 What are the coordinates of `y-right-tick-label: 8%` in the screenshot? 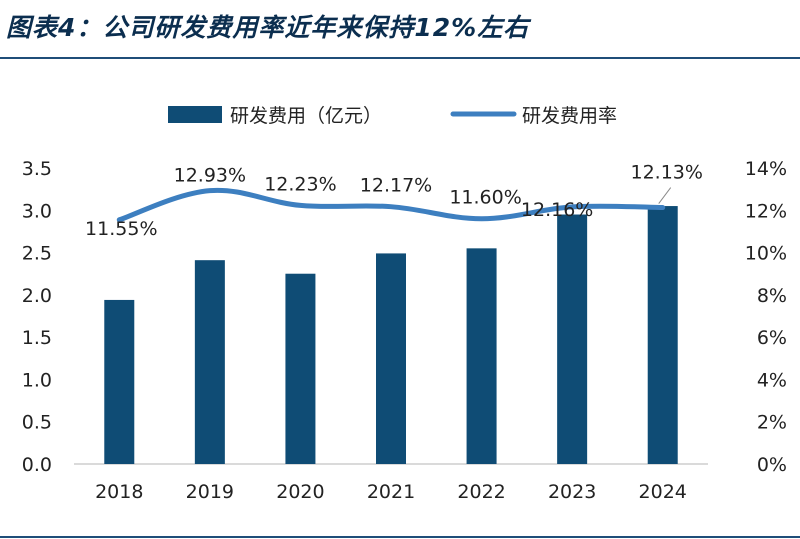 It's located at (772, 296).